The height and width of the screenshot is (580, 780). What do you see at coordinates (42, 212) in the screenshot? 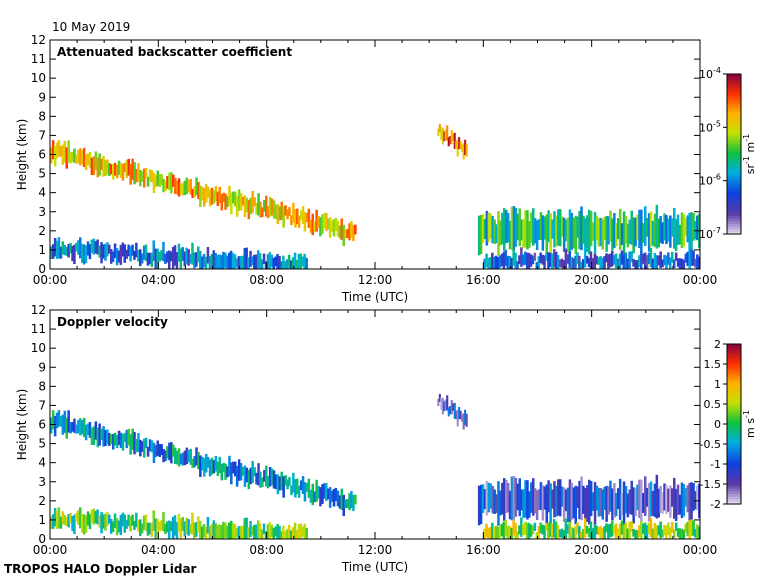
I see `y-tick-label: 3` at bounding box center [42, 212].